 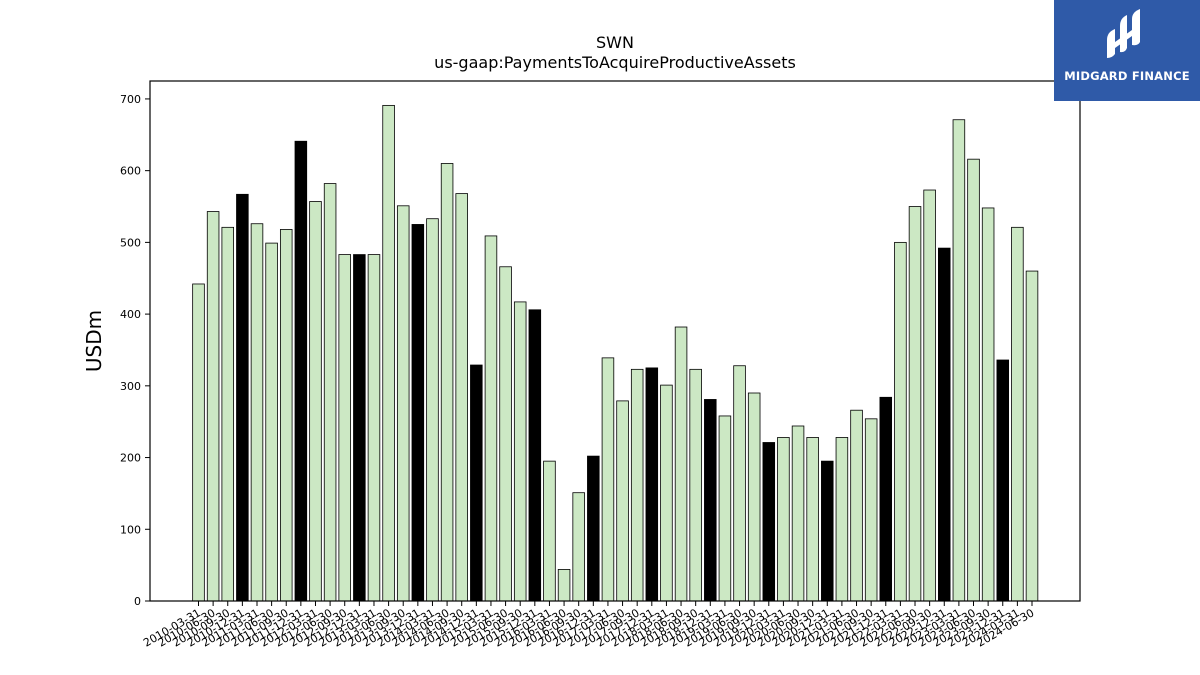 I want to click on y-tick-label: 0, so click(x=137, y=601).